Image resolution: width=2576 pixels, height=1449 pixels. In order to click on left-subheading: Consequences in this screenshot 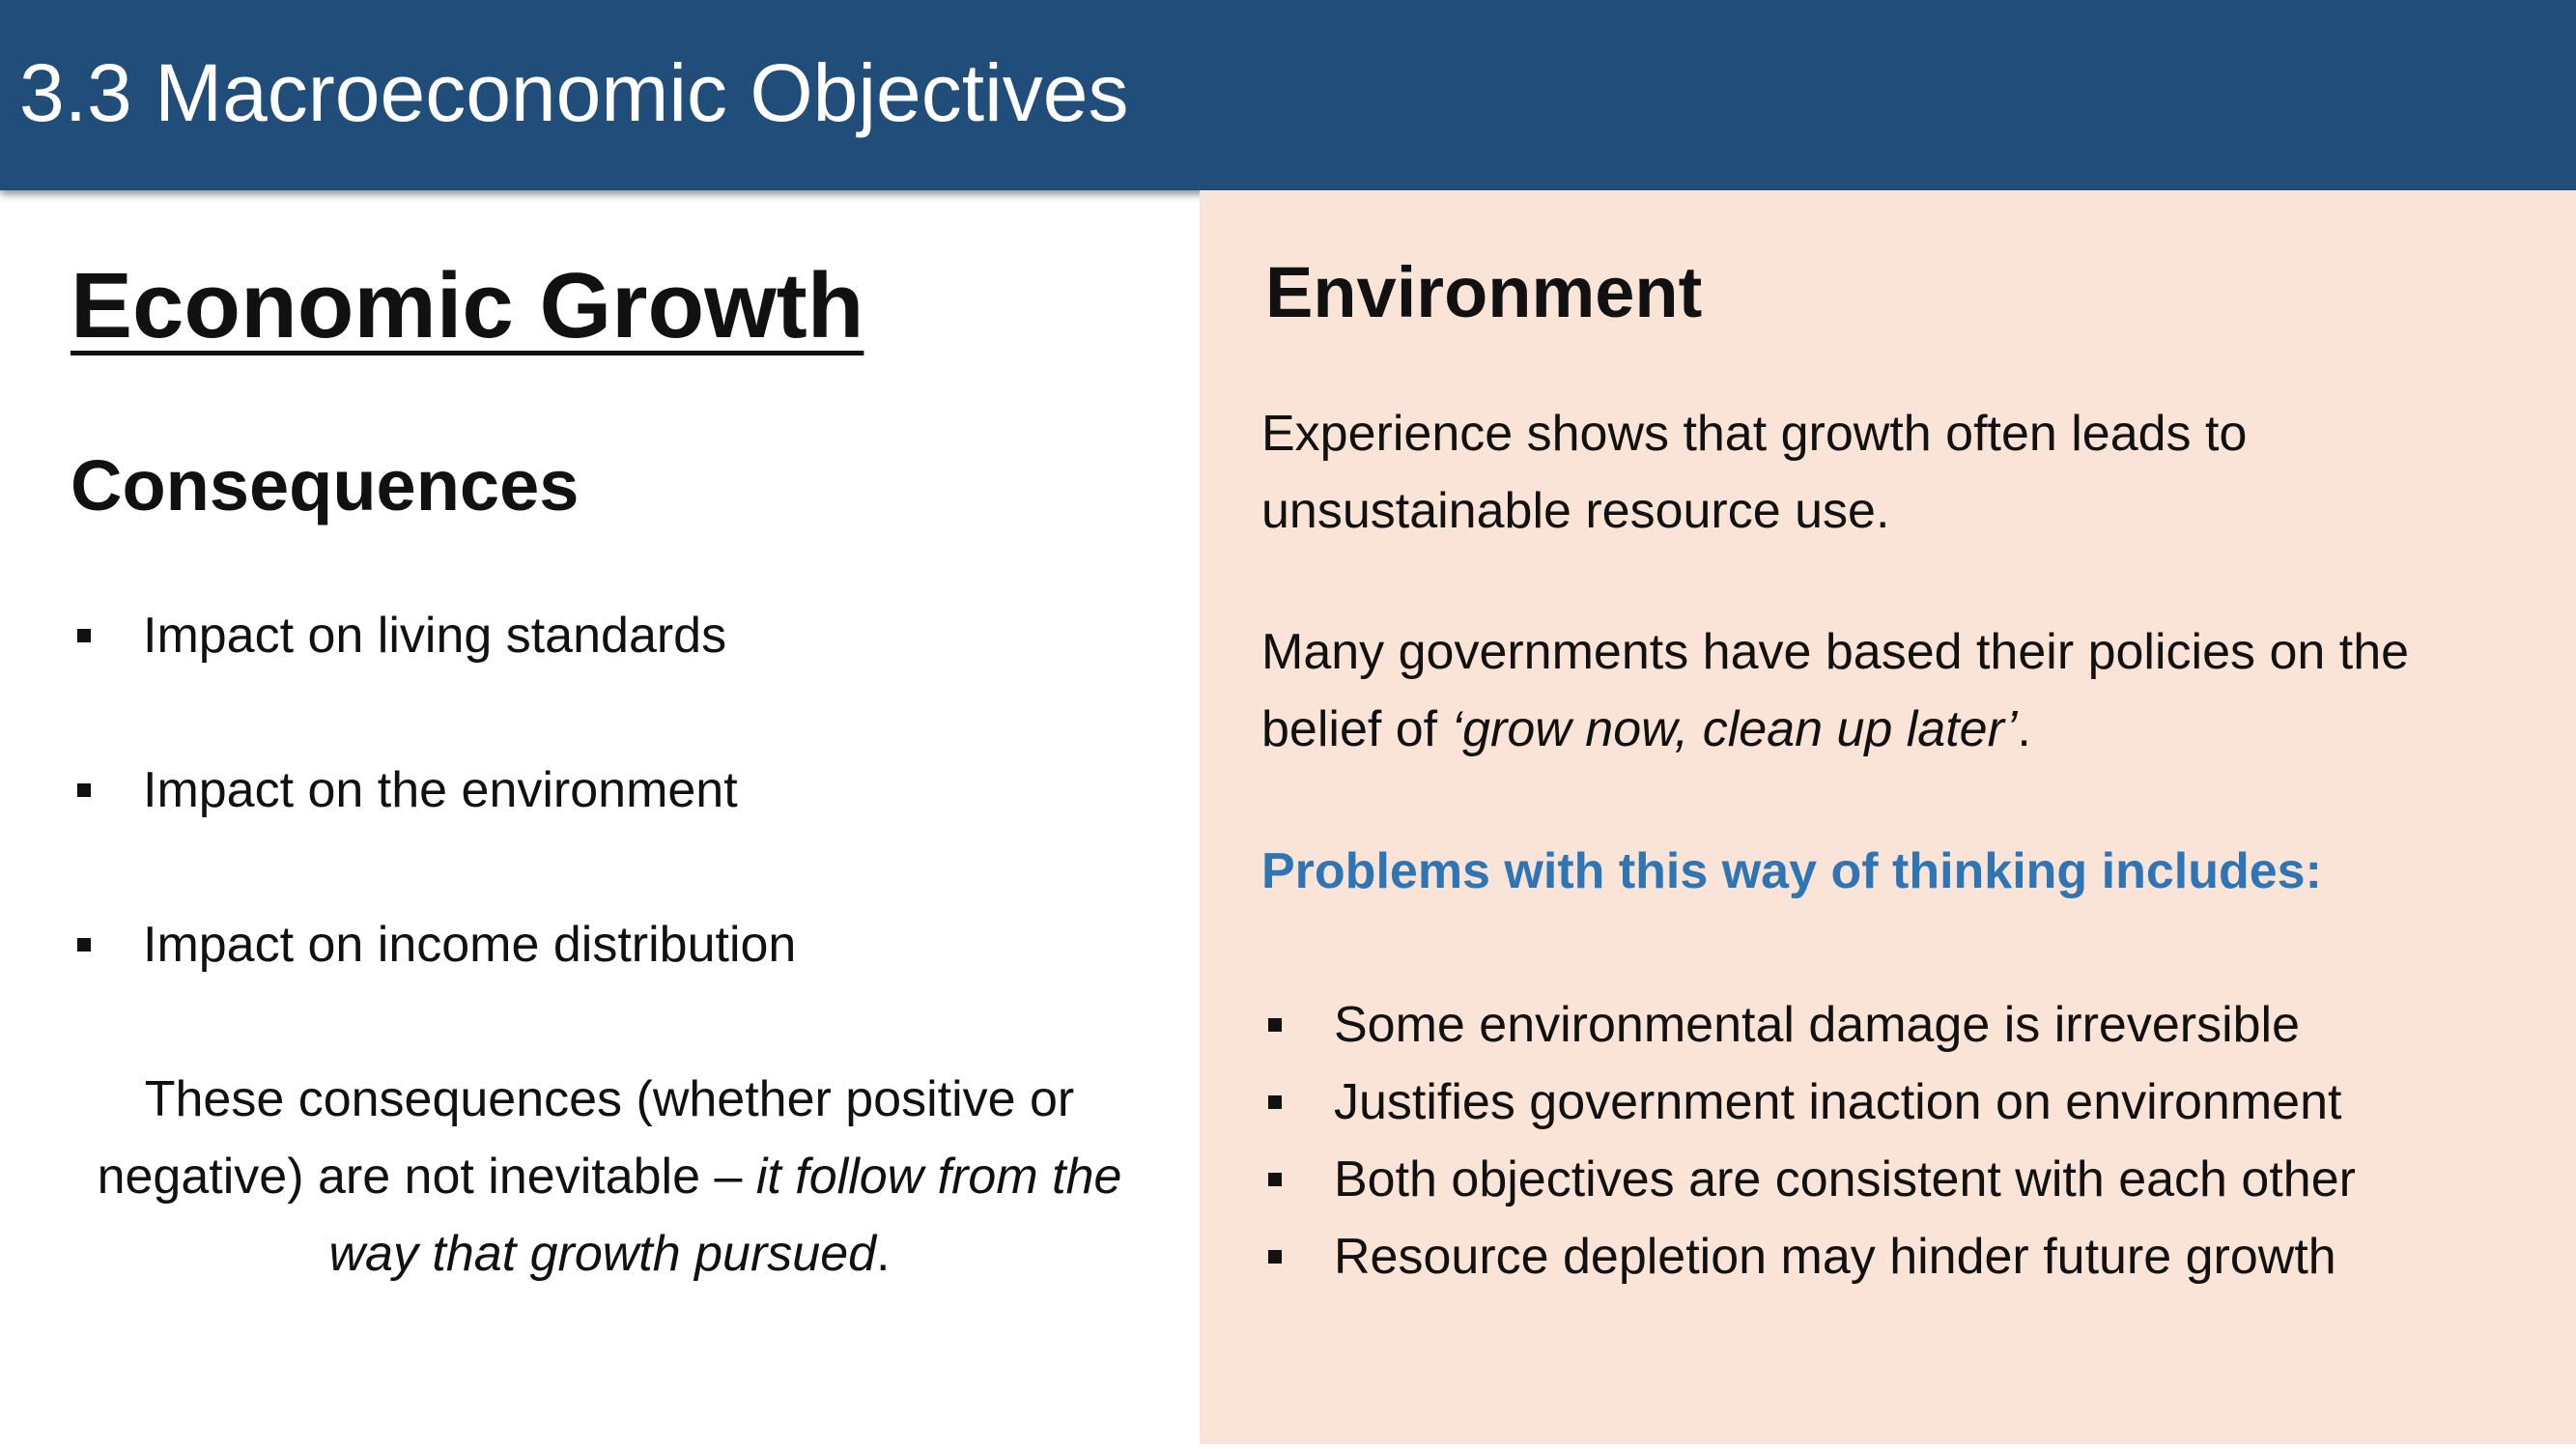, I will do `click(325, 485)`.